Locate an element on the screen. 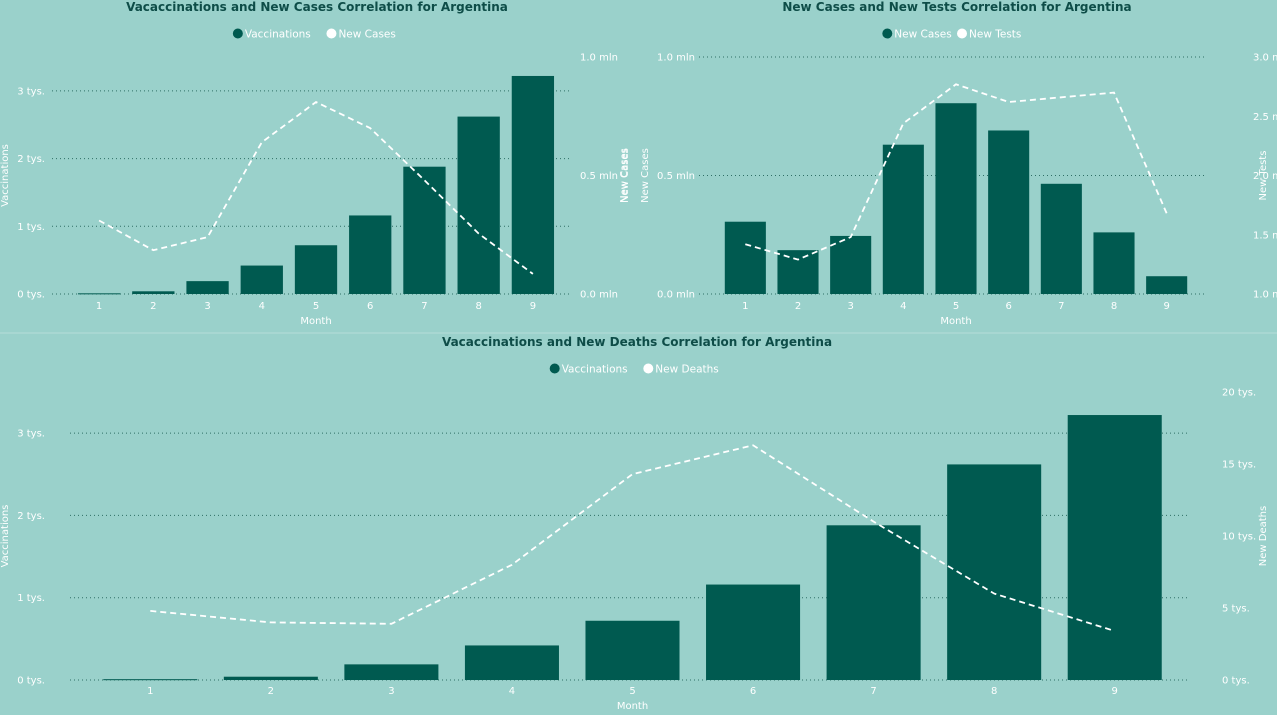 The width and height of the screenshot is (1277, 715). legend-label-1: New Cases is located at coordinates (922, 35).